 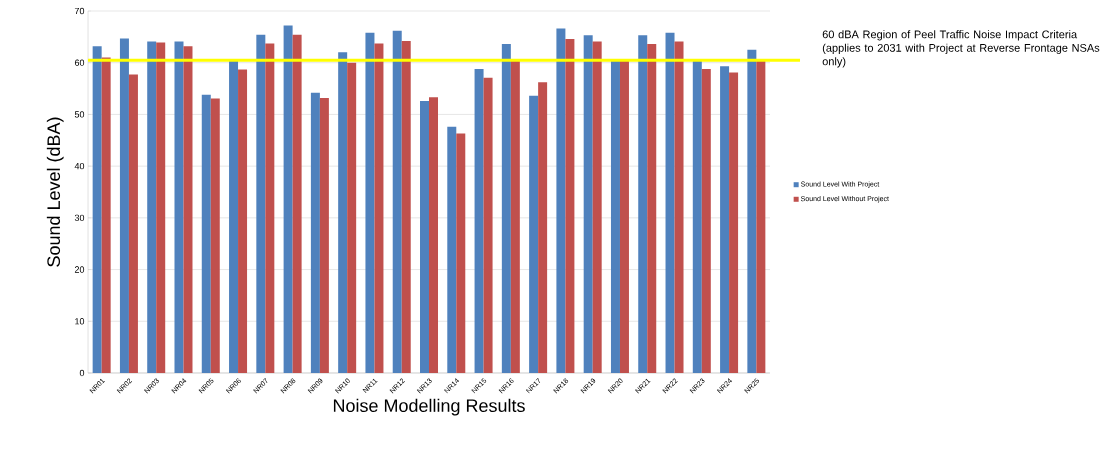 What do you see at coordinates (79, 114) in the screenshot?
I see `y-tick-label: 50` at bounding box center [79, 114].